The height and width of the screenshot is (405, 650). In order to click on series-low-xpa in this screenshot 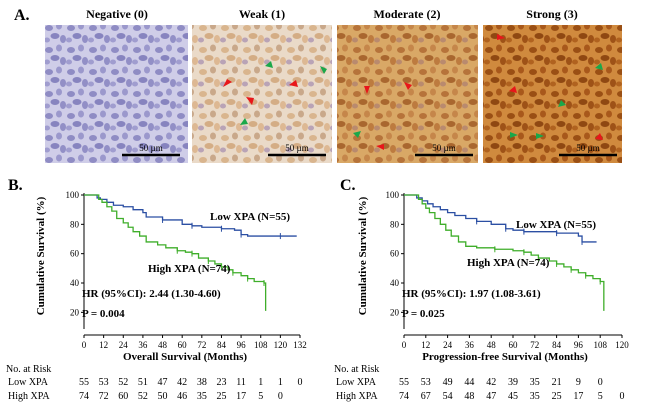, I will do `click(190, 215)`.